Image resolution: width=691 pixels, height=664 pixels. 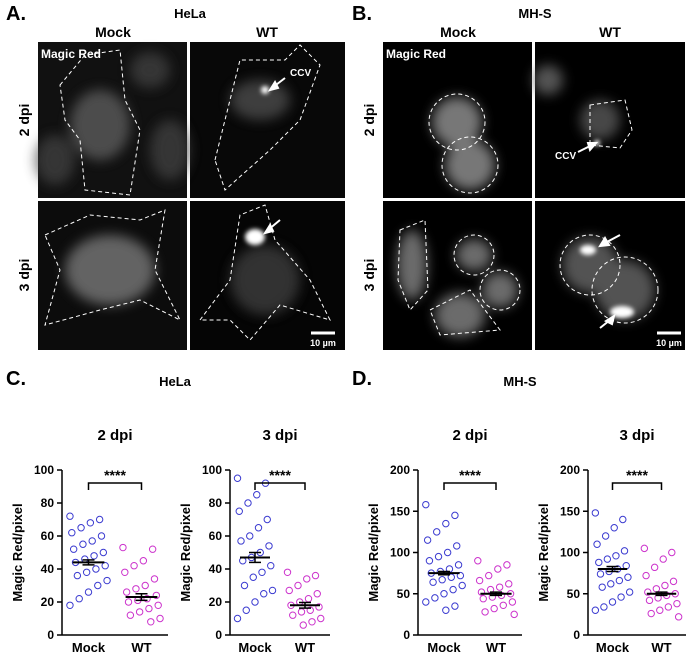 What do you see at coordinates (16, 14) in the screenshot?
I see `panel-label: A.` at bounding box center [16, 14].